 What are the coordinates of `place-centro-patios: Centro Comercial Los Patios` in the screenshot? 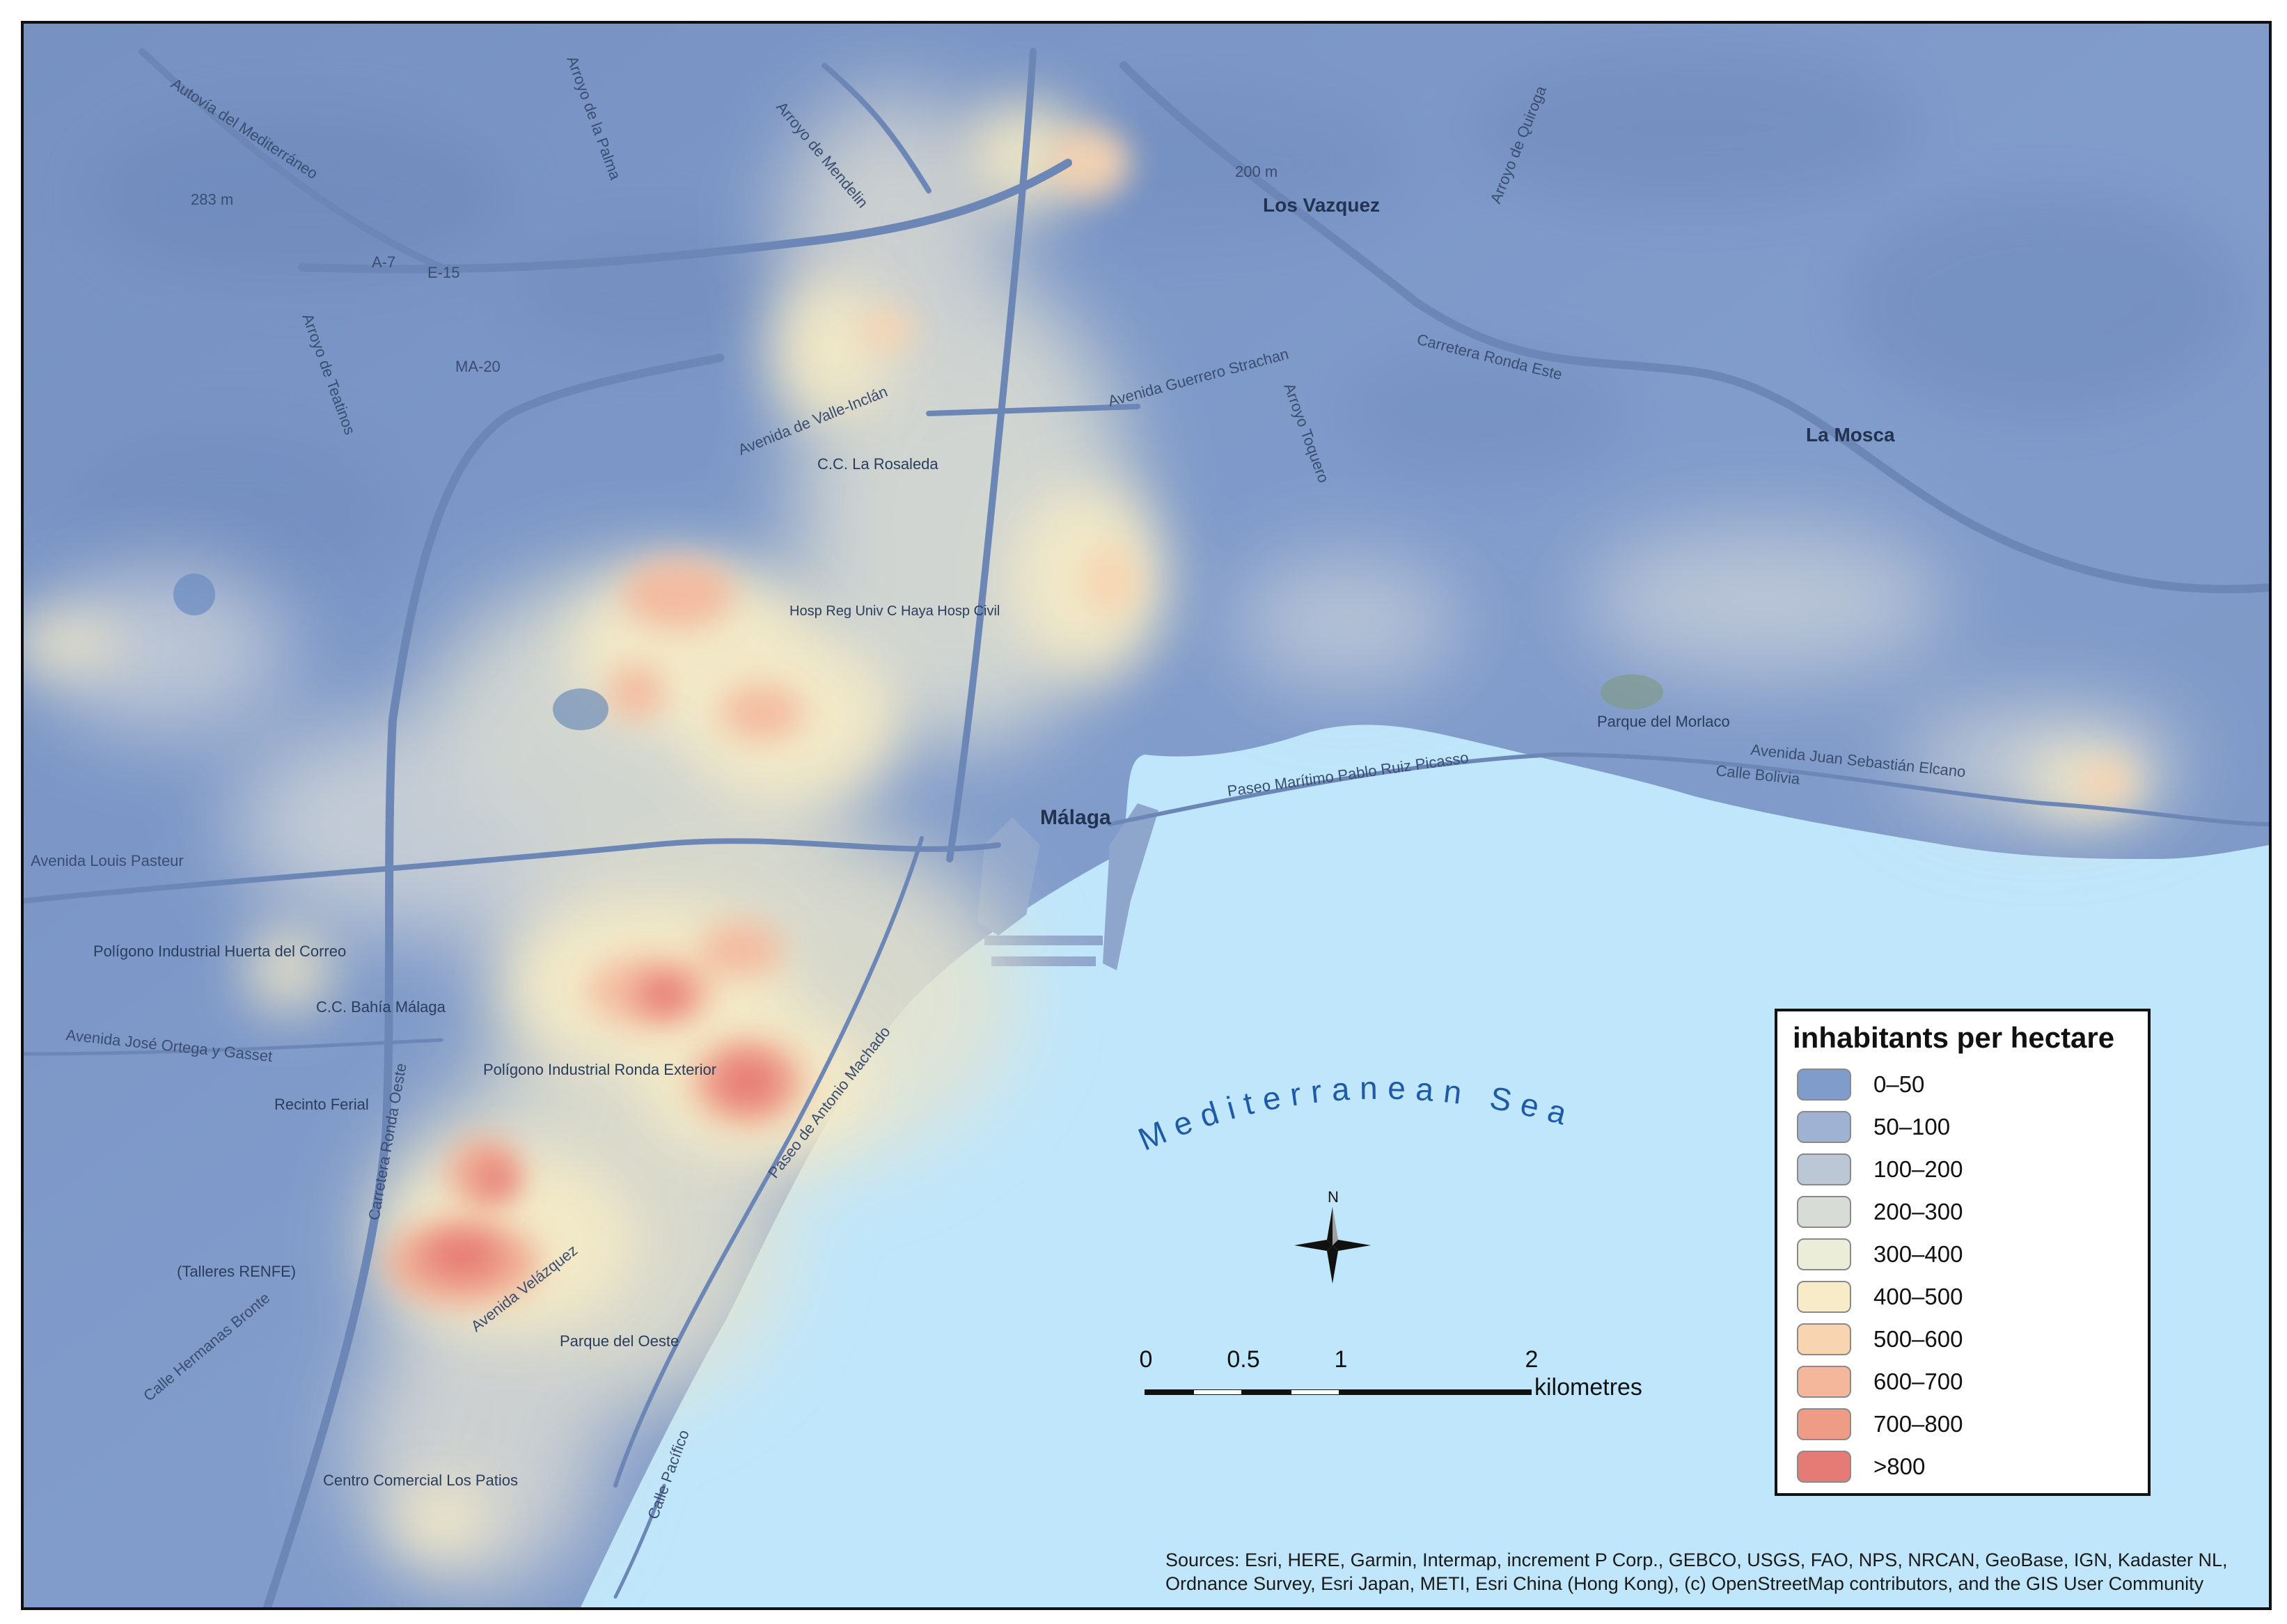 It's located at (421, 1480).